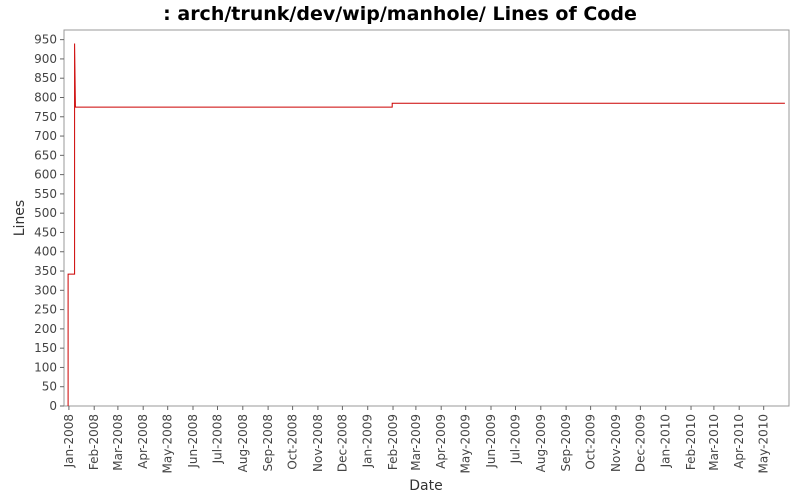 Image resolution: width=800 pixels, height=500 pixels. Describe the element at coordinates (566, 443) in the screenshot. I see `x-tick-label: Sep-2009` at that location.